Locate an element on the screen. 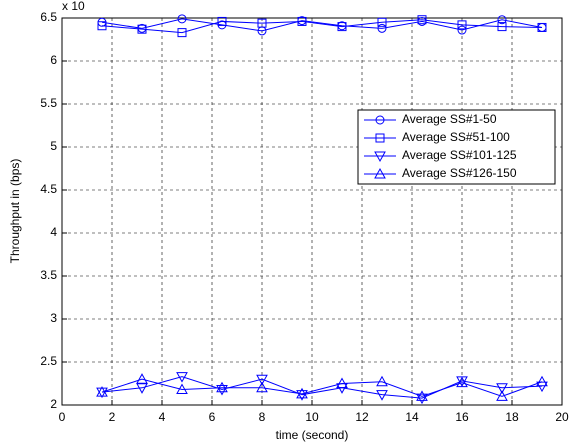 The width and height of the screenshot is (569, 447). y-axis-label: Throughput in (bps) is located at coordinates (15, 211).